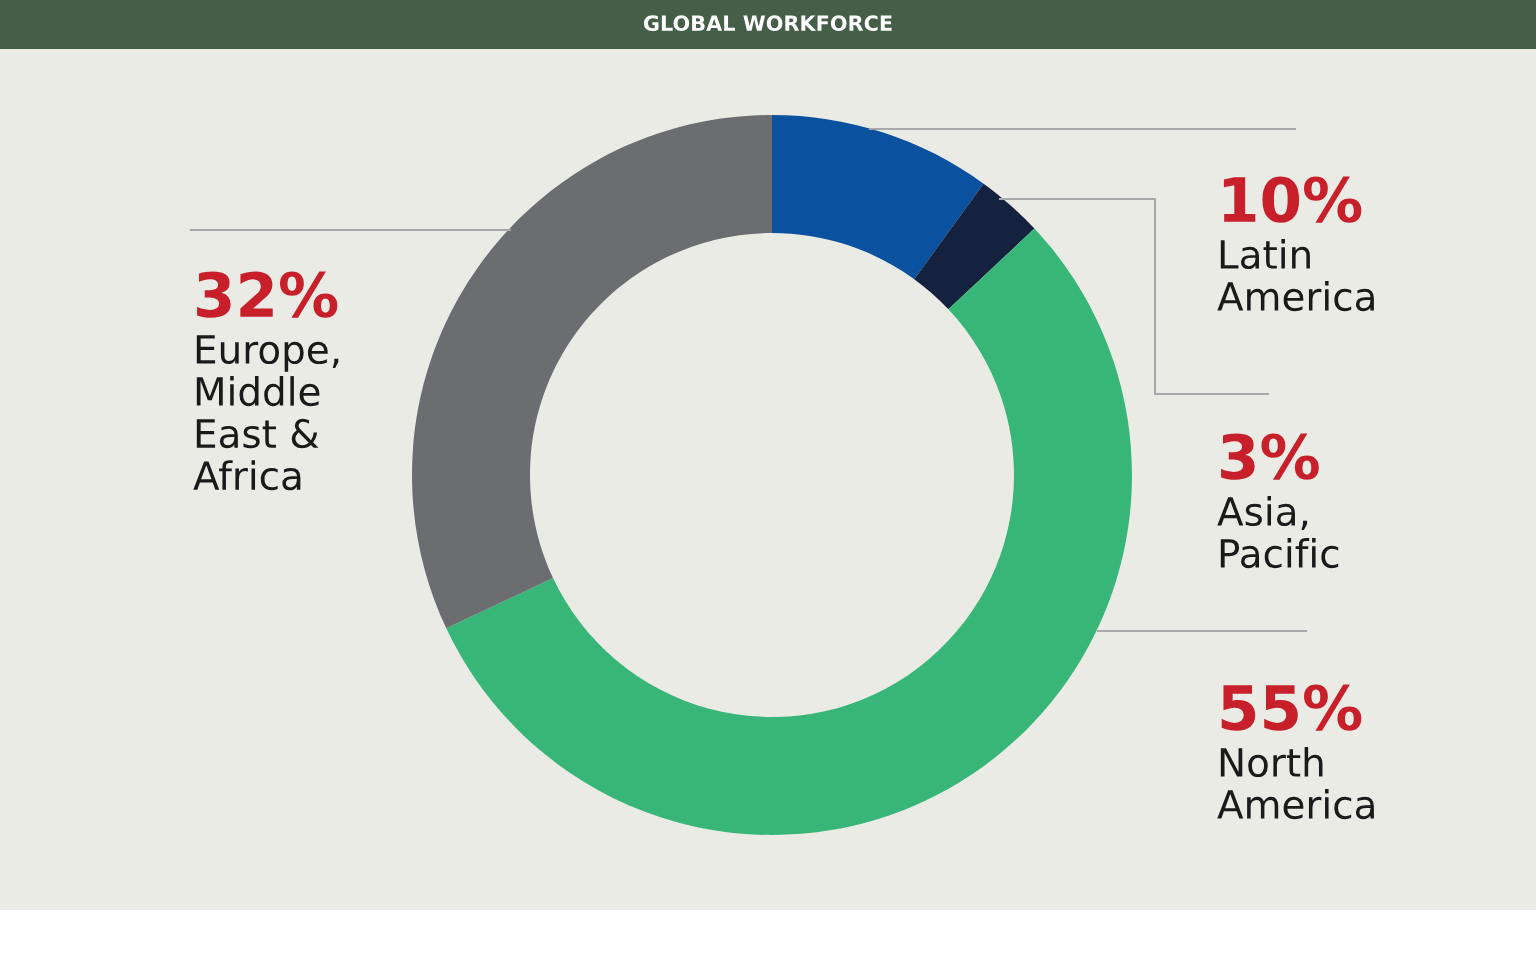 Image resolution: width=1536 pixels, height=976 pixels. Describe the element at coordinates (1270, 456) in the screenshot. I see `data-label: 3%` at that location.